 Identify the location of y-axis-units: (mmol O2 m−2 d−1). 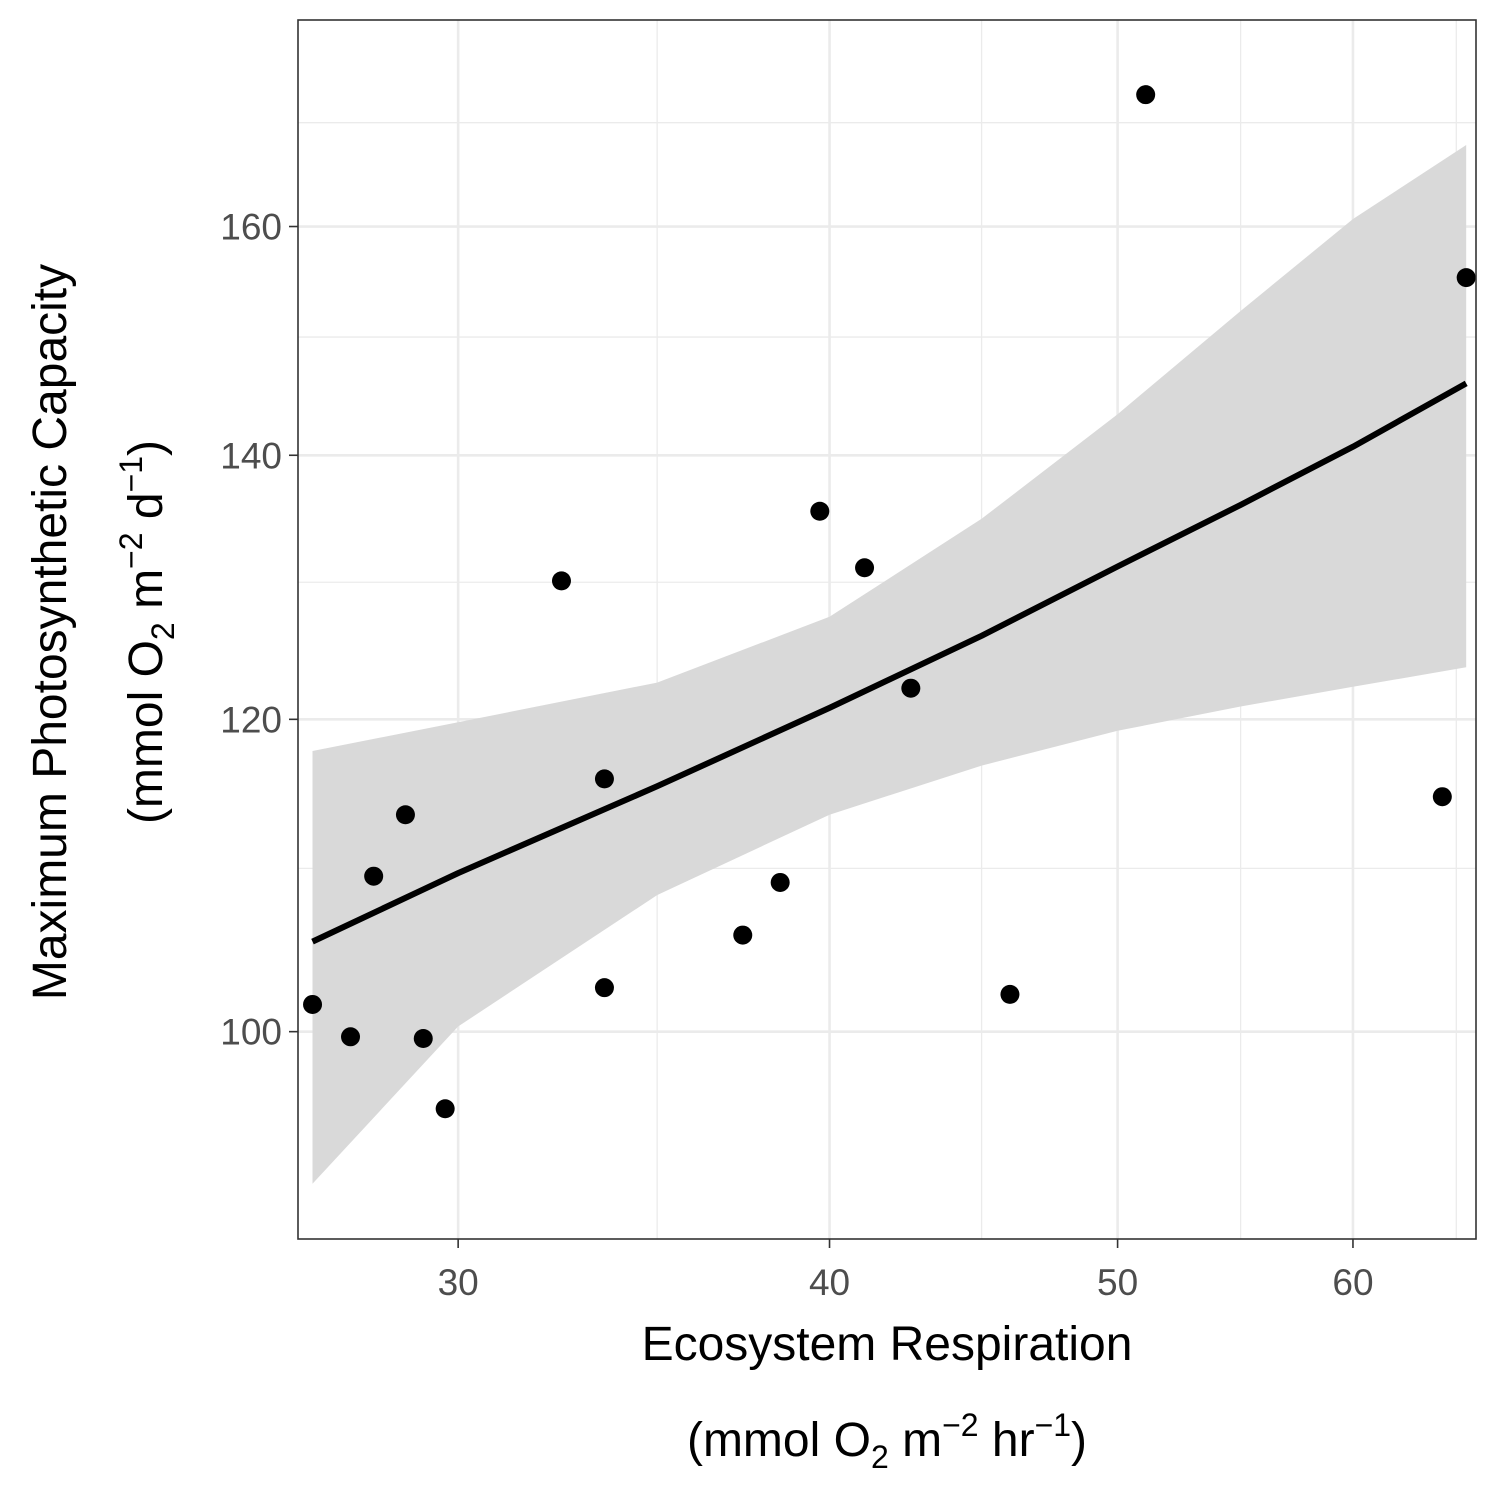
(147, 632).